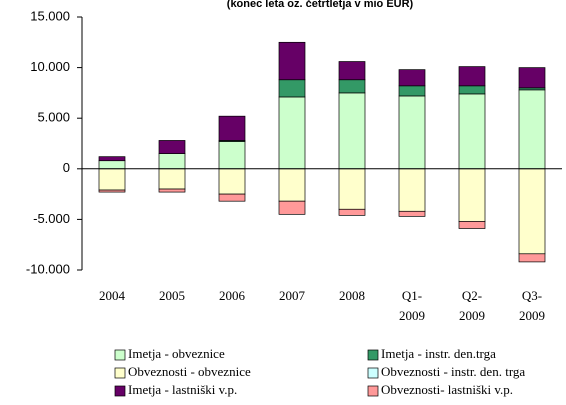 This screenshot has width=566, height=405. I want to click on chart-title: (konec leta oz. četrtletja v mio EUR), so click(320, 5).